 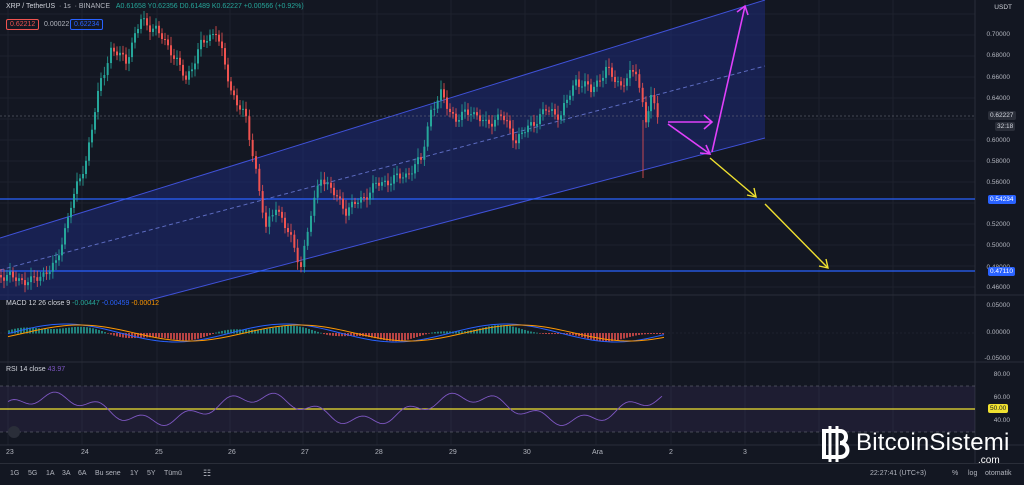 I want to click on range-all: Tümü, so click(x=173, y=473).